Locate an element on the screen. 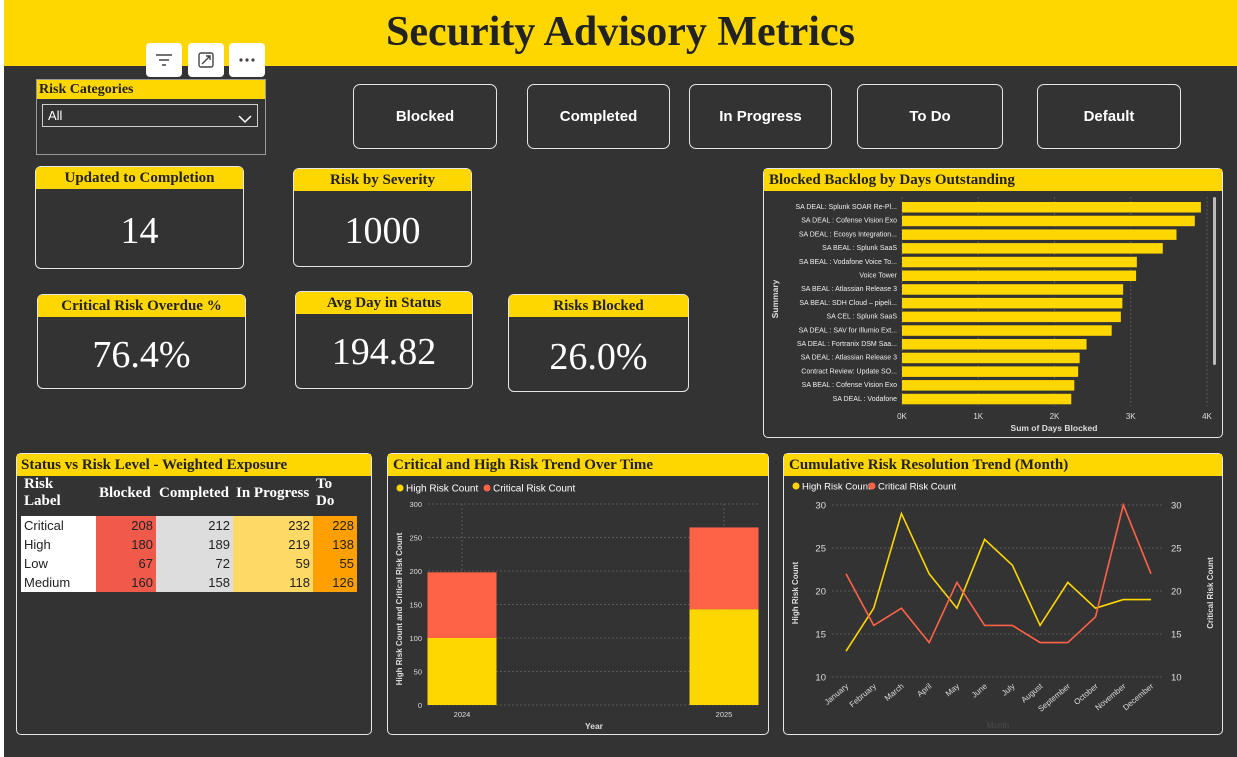  x-axis-title: Year is located at coordinates (594, 726).